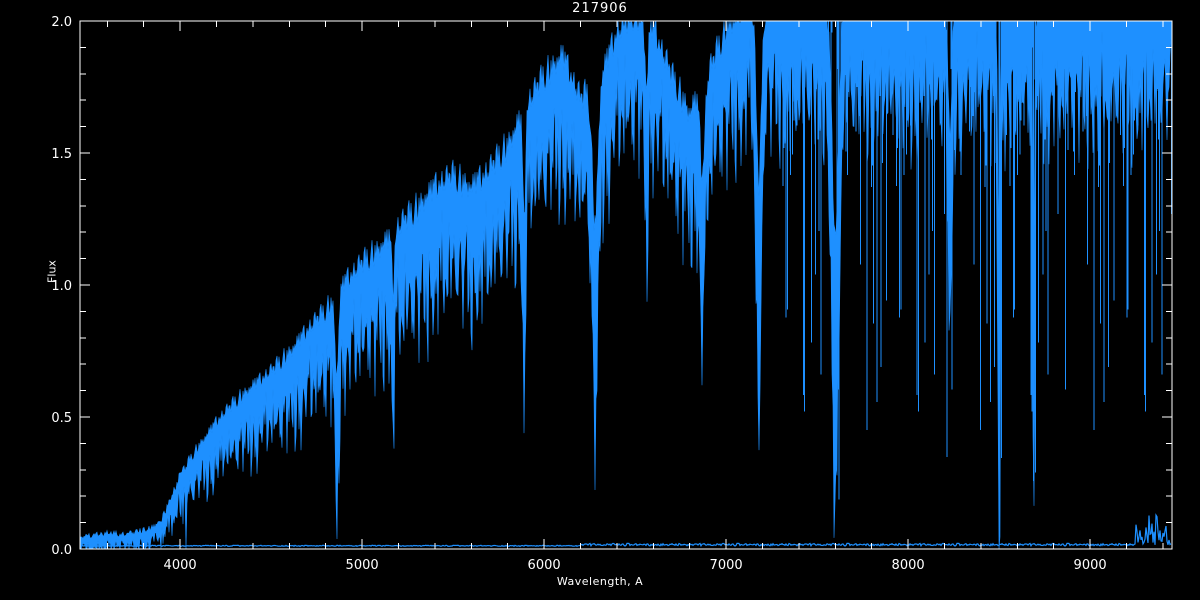 This screenshot has height=600, width=1200. I want to click on page-title: 217906, so click(600, 8).